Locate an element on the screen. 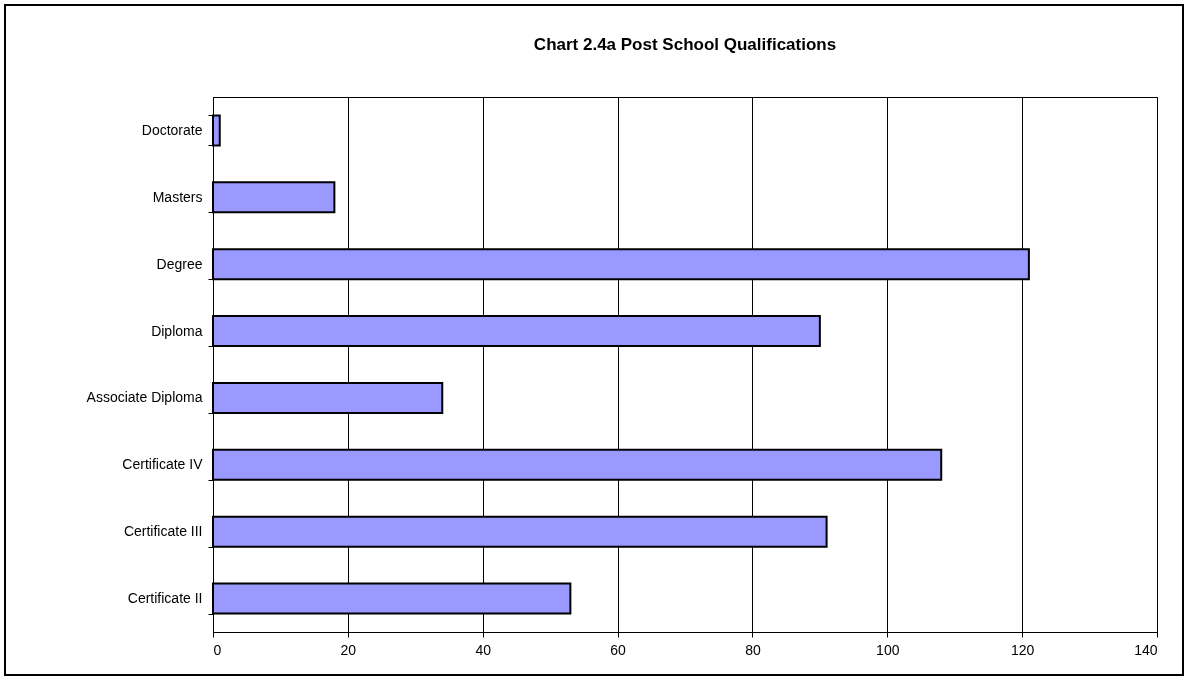 This screenshot has width=1190, height=682. y-tick-label: Certificate IV is located at coordinates (163, 464).